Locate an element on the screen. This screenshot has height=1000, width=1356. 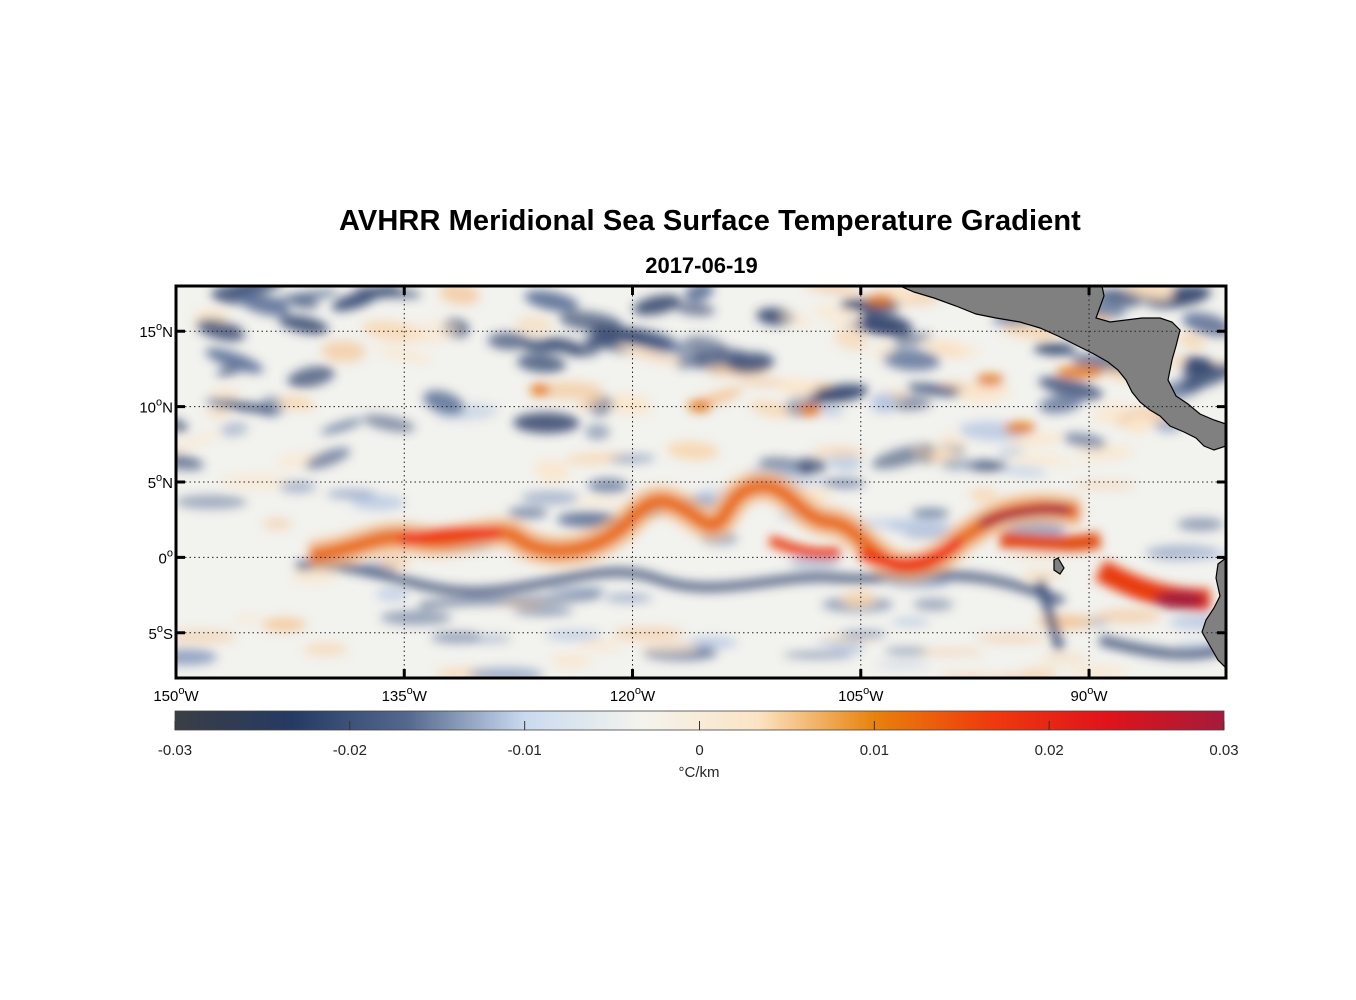
lat-label: 5oN is located at coordinates (160, 482).